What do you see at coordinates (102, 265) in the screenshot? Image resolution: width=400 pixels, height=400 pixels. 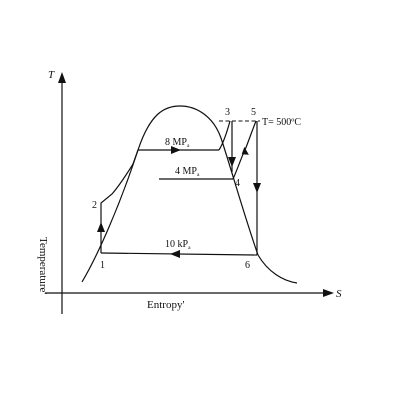 I see `state-label-1: 1` at bounding box center [102, 265].